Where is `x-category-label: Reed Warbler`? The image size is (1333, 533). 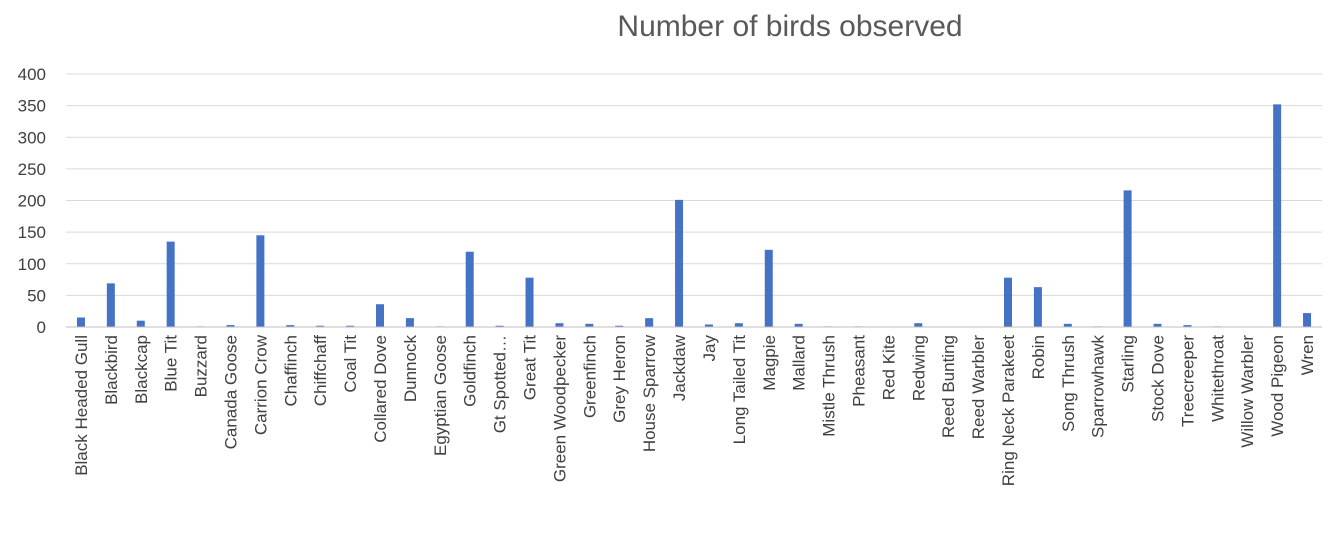 x-category-label: Reed Warbler is located at coordinates (978, 387).